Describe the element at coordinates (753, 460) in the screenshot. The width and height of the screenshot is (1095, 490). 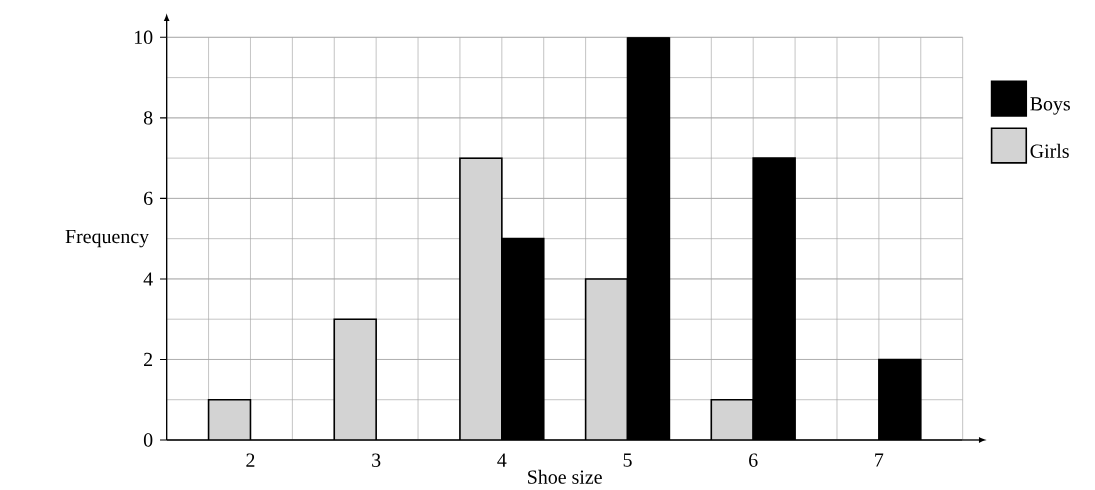
I see `x-tick-label: 6` at that location.